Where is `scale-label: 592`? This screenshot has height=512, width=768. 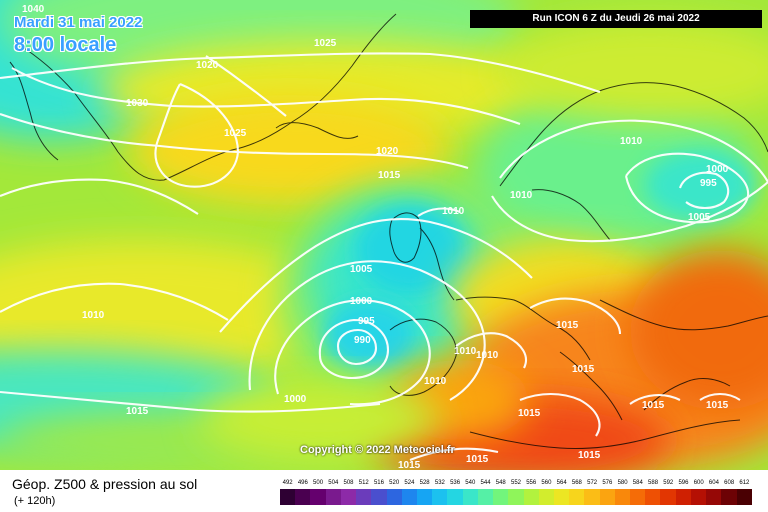
scale-label: 592 is located at coordinates (668, 483).